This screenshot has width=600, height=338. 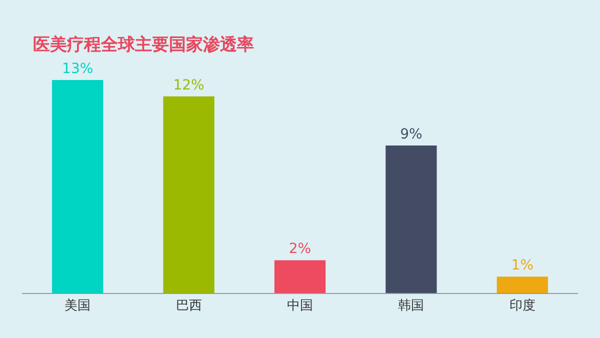 What do you see at coordinates (189, 306) in the screenshot?
I see `x-tick-label: 巴西` at bounding box center [189, 306].